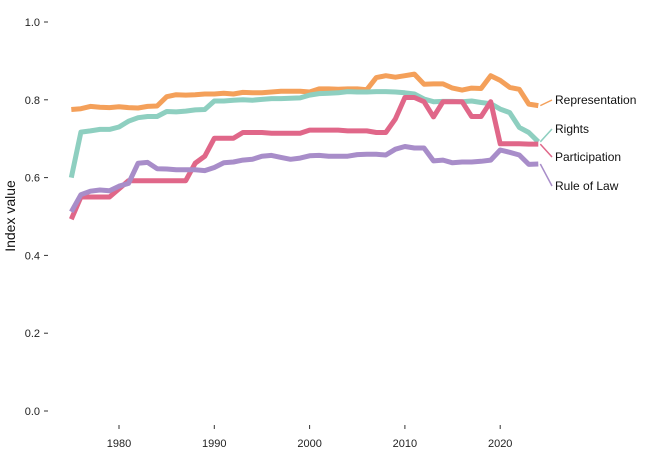 Image resolution: width=668 pixels, height=472 pixels. Describe the element at coordinates (305, 91) in the screenshot. I see `series-line-representation` at that location.